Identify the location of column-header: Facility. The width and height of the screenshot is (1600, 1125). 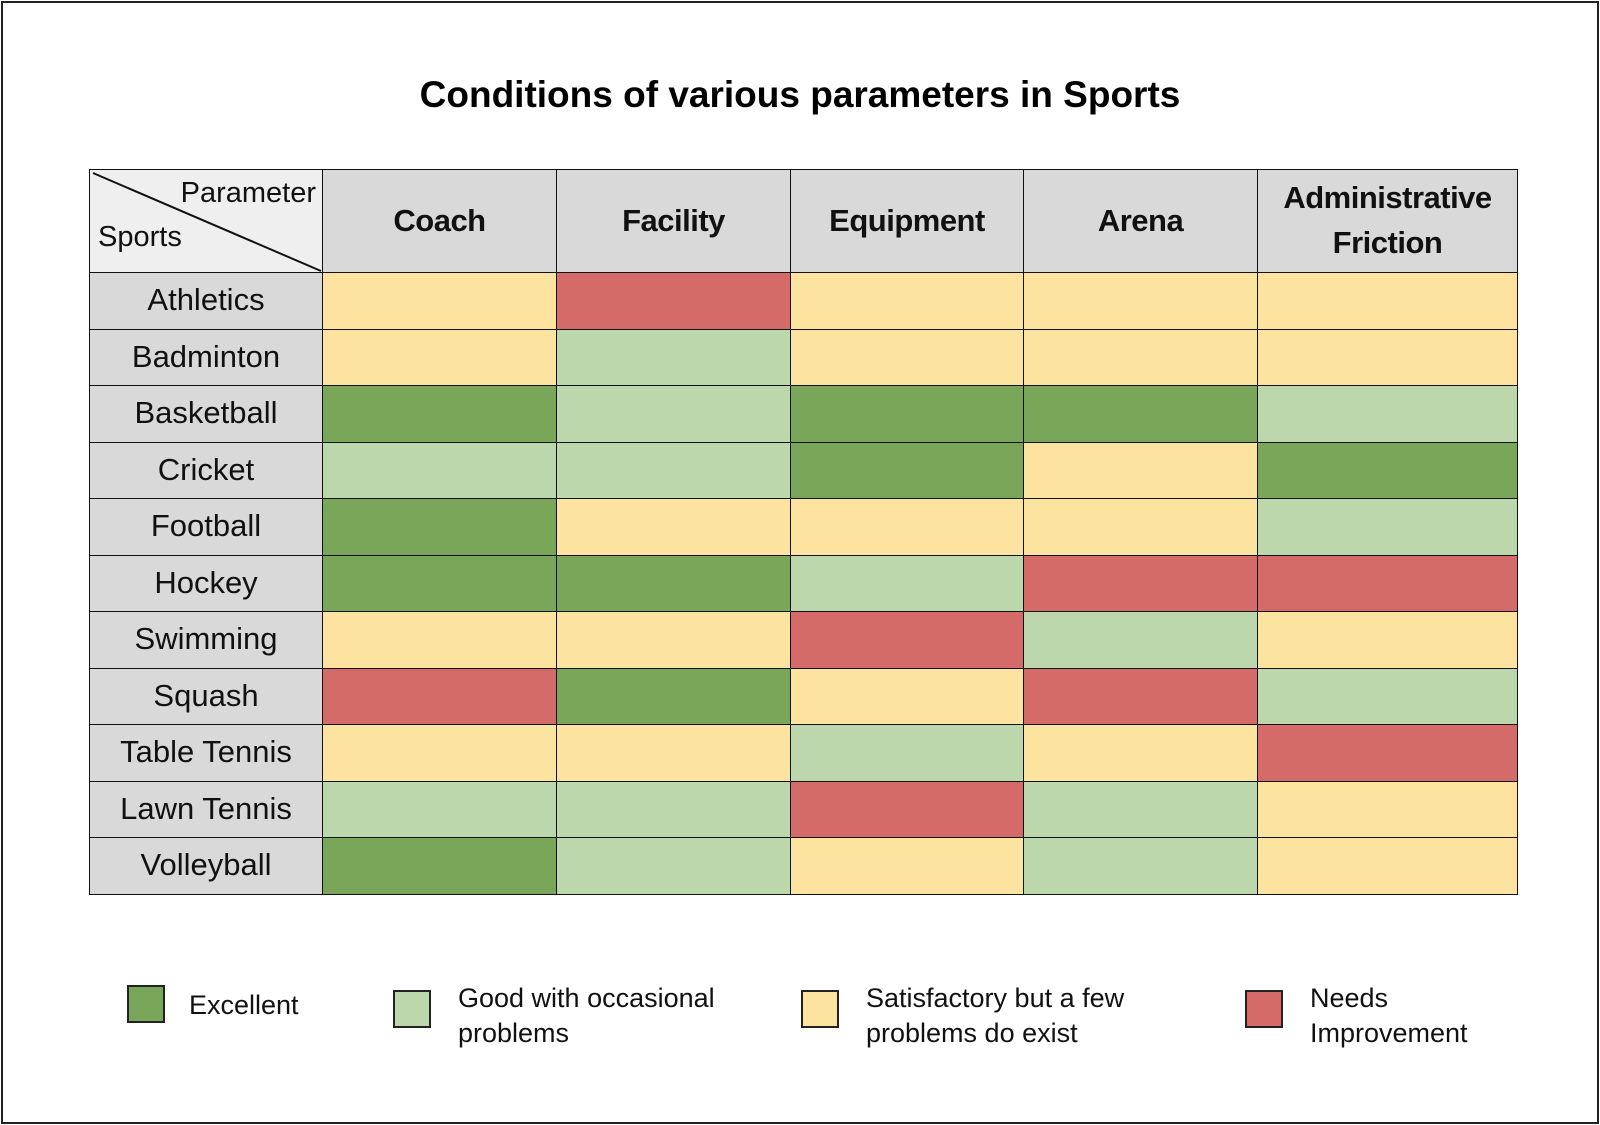
(673, 221).